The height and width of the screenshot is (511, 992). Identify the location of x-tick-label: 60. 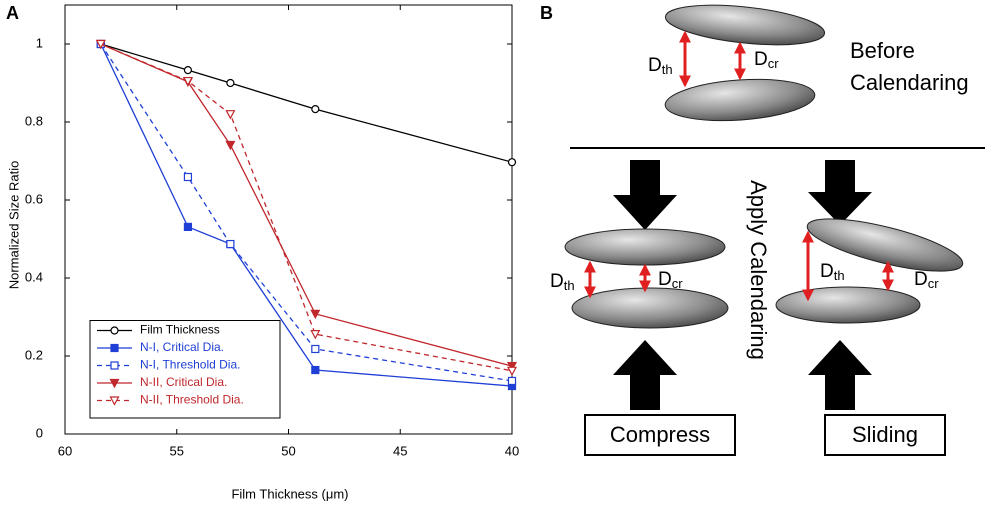
(65, 450).